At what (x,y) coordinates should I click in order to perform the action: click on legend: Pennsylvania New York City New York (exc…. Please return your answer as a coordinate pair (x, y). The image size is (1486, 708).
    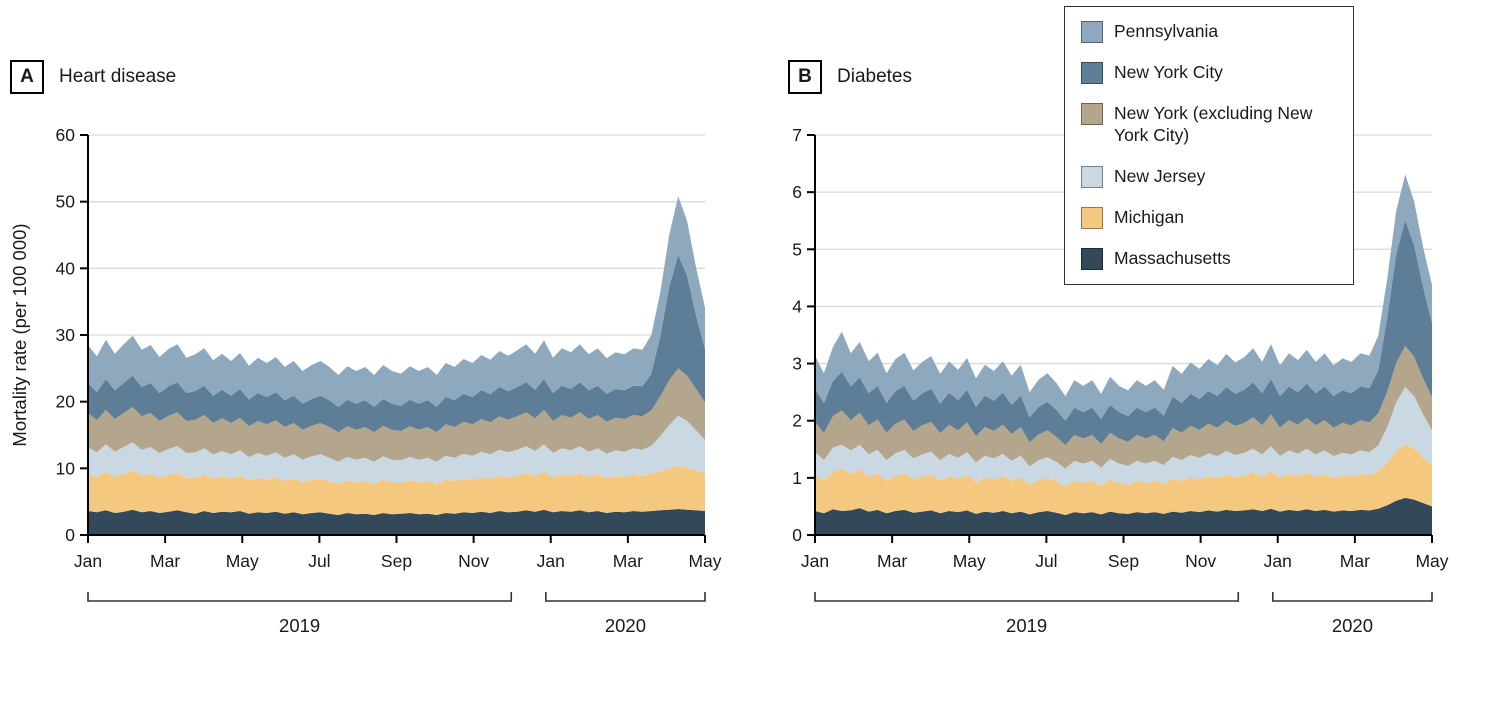
    Looking at the image, I should click on (1209, 145).